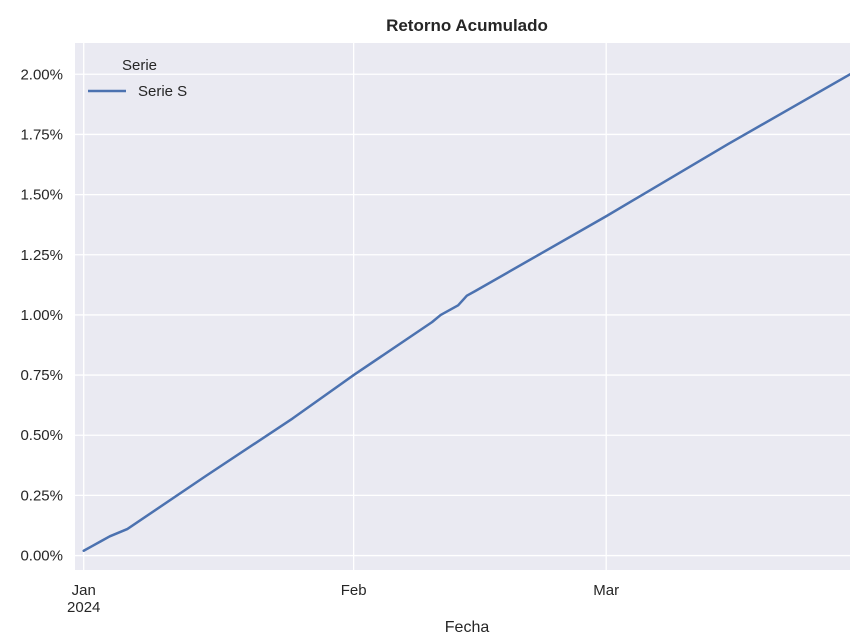 The image size is (850, 642). I want to click on legend: Serie Serie S, so click(137, 78).